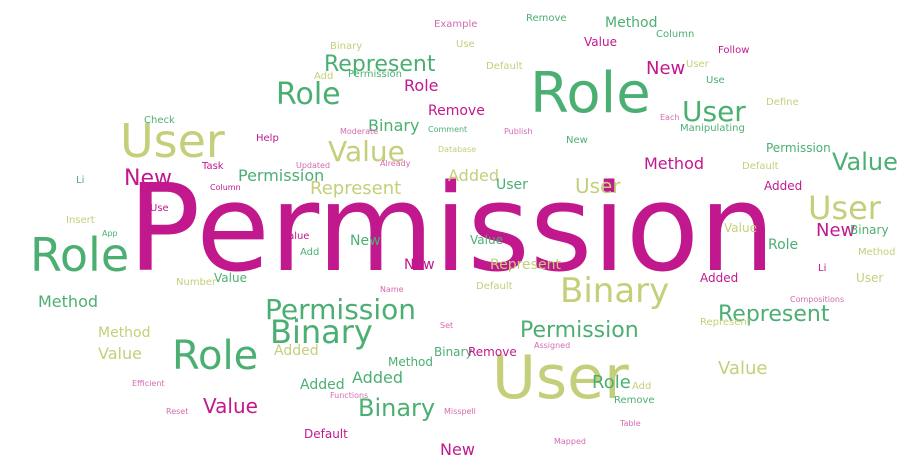  What do you see at coordinates (356, 188) in the screenshot?
I see `word-represent-mid: Represent` at bounding box center [356, 188].